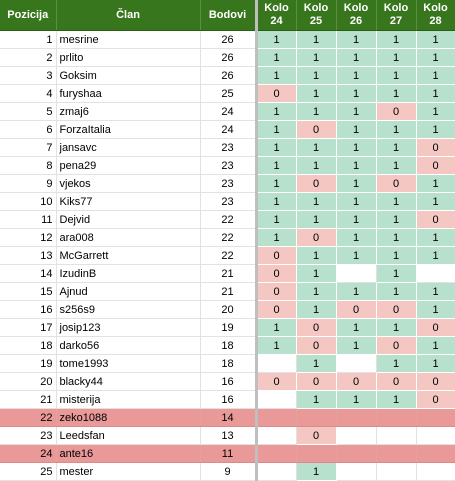 Image resolution: width=455 pixels, height=481 pixels. I want to click on position-cell: 2, so click(28, 57).